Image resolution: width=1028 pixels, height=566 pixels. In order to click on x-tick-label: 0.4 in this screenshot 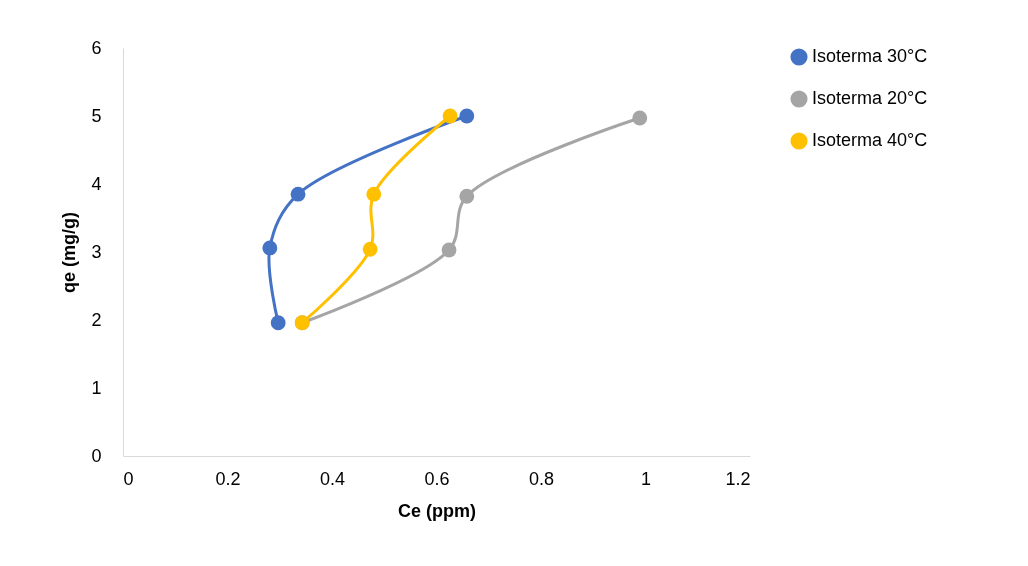, I will do `click(332, 478)`.